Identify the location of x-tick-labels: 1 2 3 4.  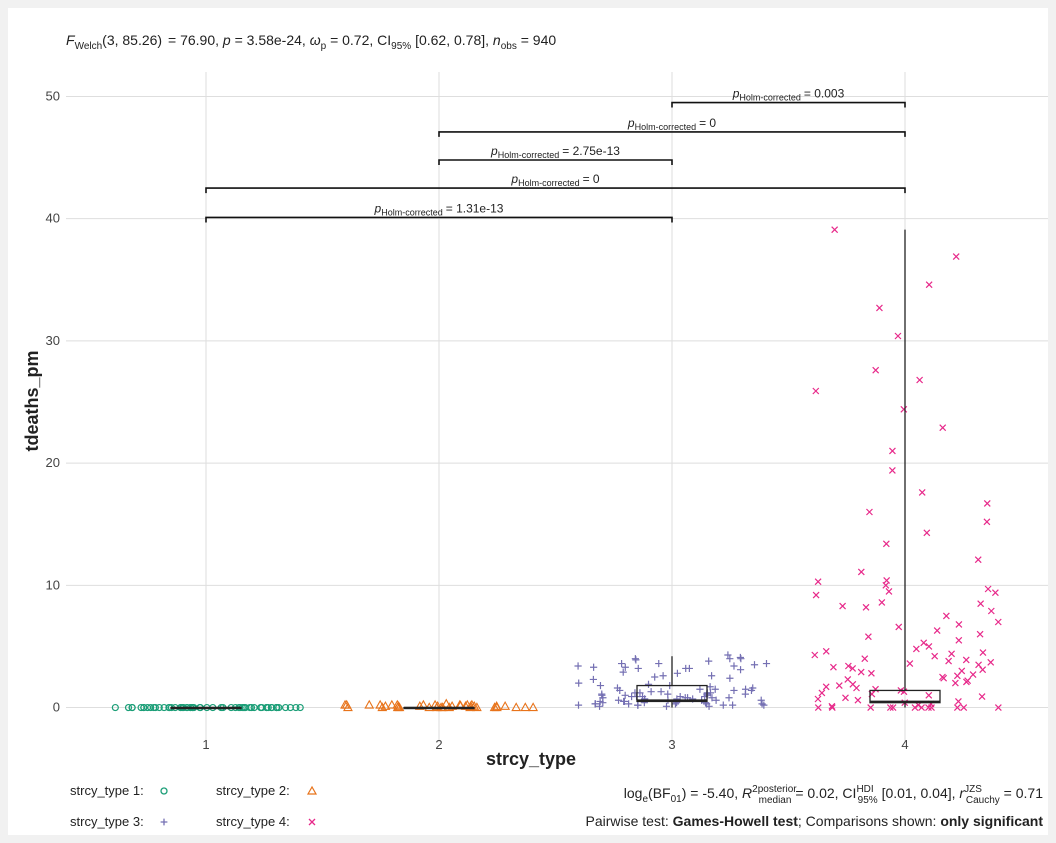
(555, 744).